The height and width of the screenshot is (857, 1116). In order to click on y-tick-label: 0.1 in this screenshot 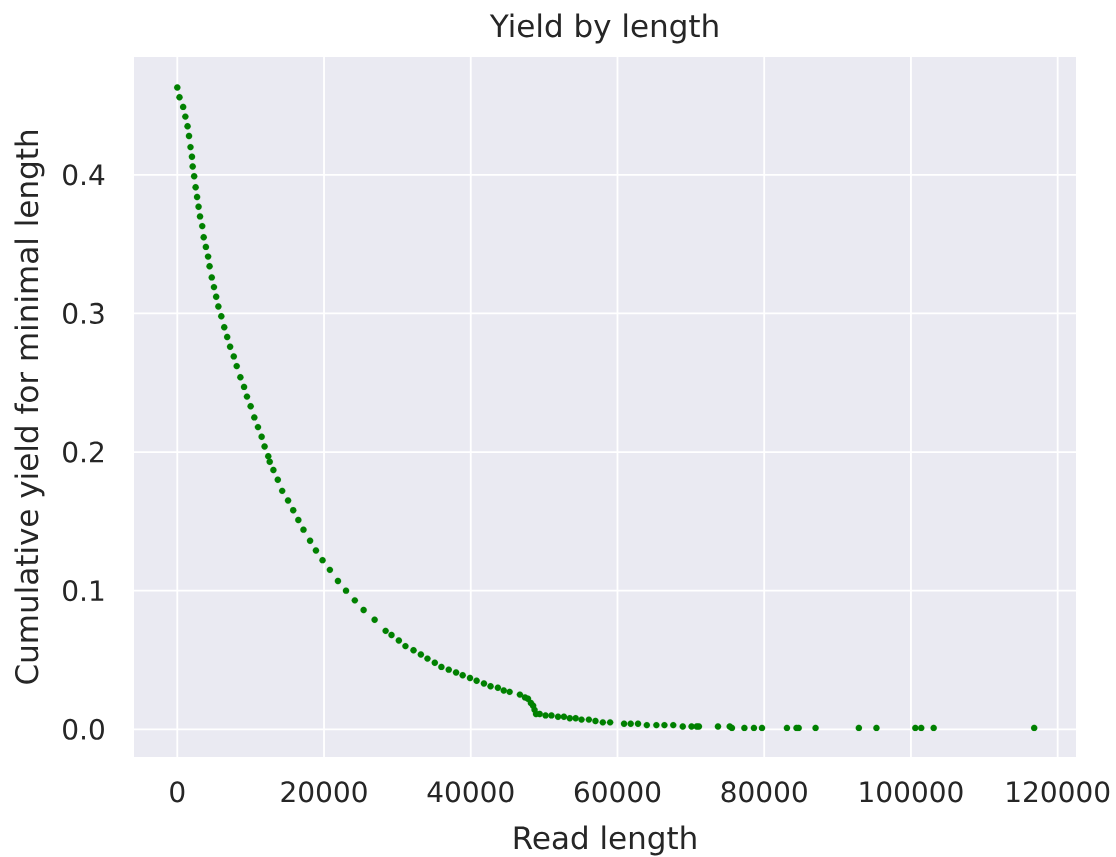, I will do `click(83, 591)`.